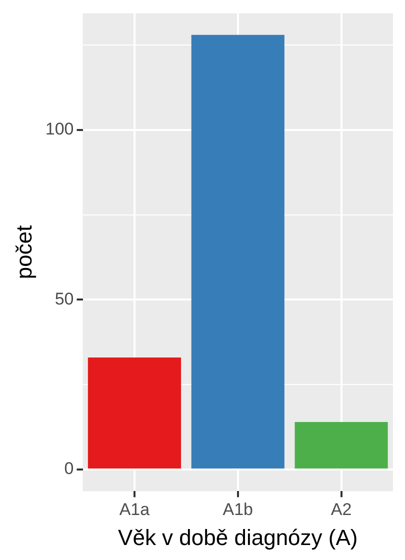 Image resolution: width=405 pixels, height=560 pixels. I want to click on x-tick-label: A2, so click(341, 510).